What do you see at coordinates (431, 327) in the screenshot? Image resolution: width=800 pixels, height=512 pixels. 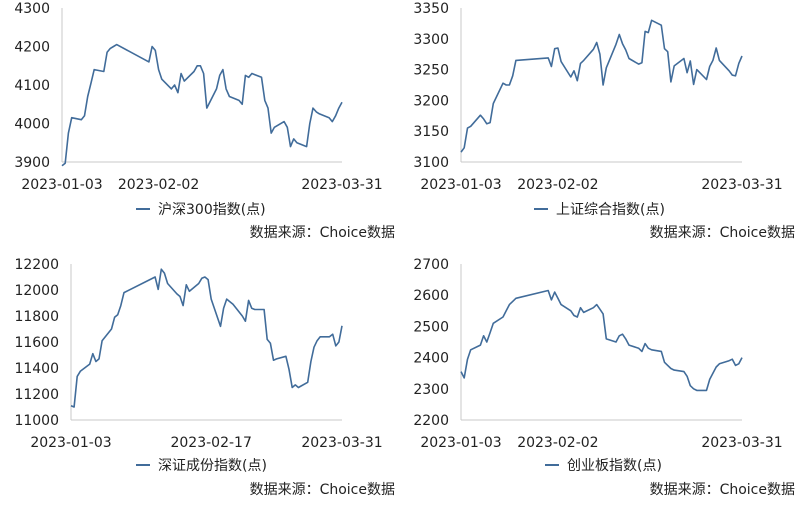 I see `y-tick-label: 2500` at bounding box center [431, 327].